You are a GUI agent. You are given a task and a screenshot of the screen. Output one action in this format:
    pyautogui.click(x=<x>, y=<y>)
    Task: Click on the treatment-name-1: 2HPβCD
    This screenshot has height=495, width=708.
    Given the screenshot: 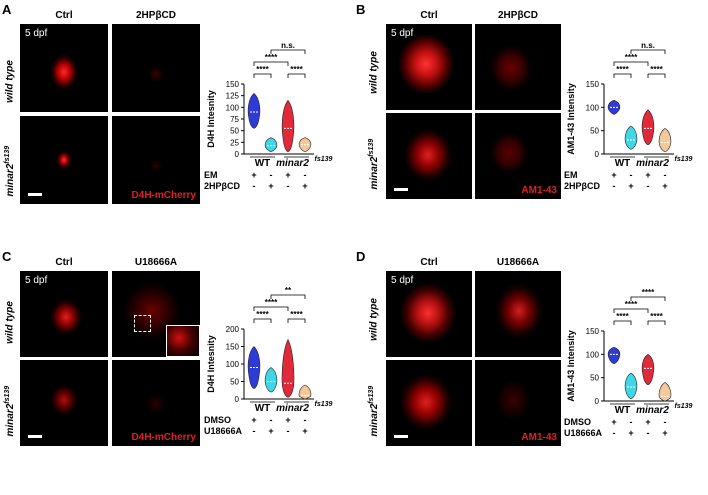 What is the action you would take?
    pyautogui.click(x=582, y=186)
    